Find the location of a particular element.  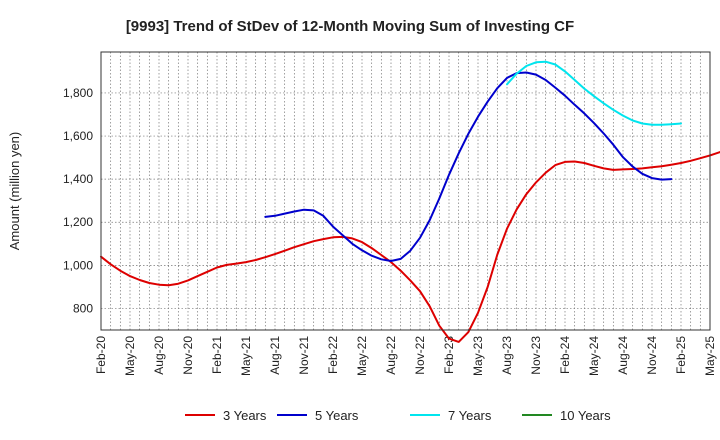

x-tick-label: Aug-21 is located at coordinates (275, 355).